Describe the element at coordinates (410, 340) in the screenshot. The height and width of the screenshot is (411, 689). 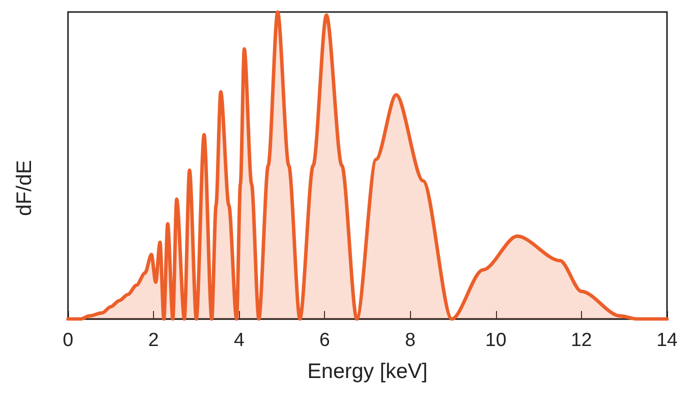
I see `x-tick-label: 8` at that location.